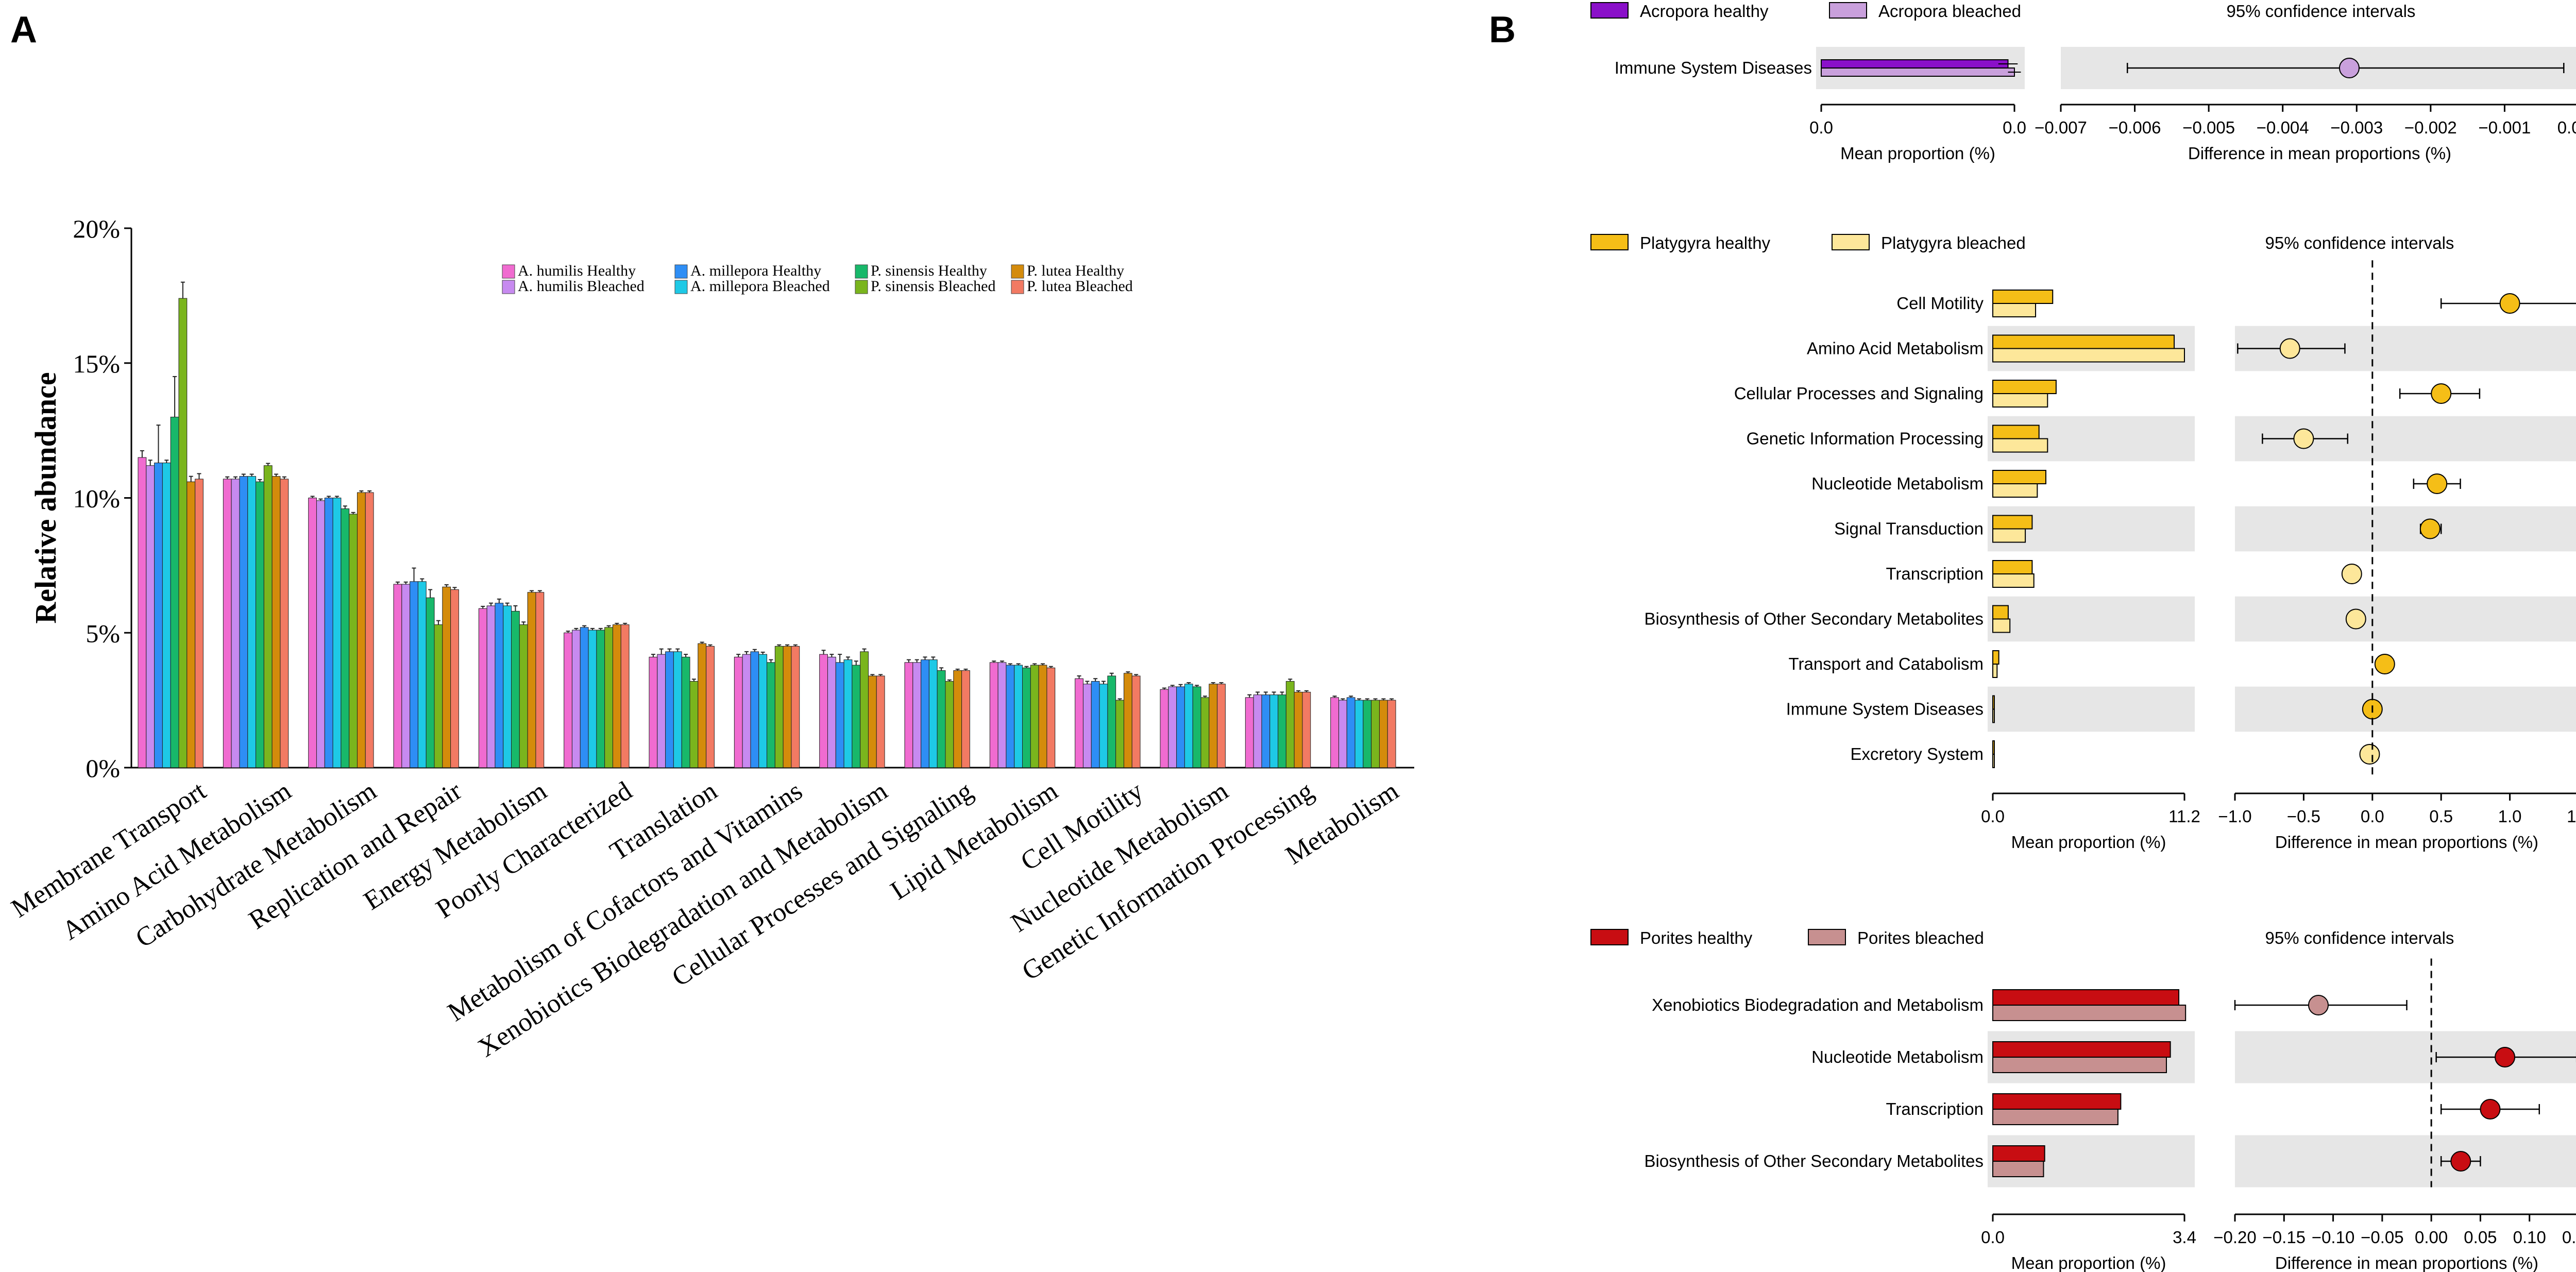  I want to click on right-x-tick-label: −0.5, so click(2303, 816).